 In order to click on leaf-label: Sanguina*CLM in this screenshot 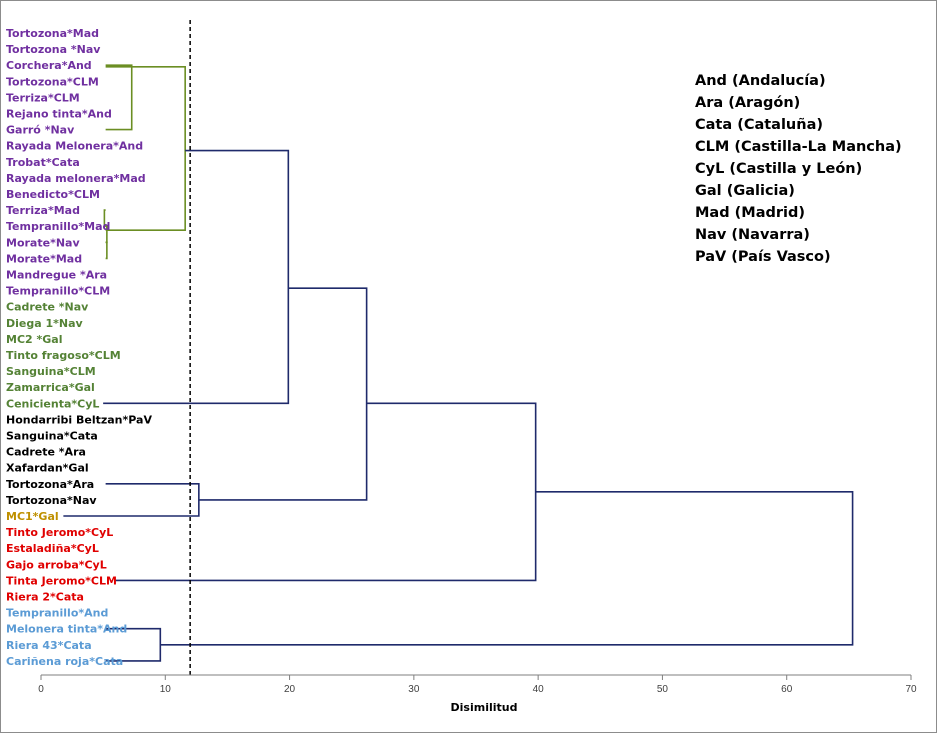, I will do `click(51, 371)`.